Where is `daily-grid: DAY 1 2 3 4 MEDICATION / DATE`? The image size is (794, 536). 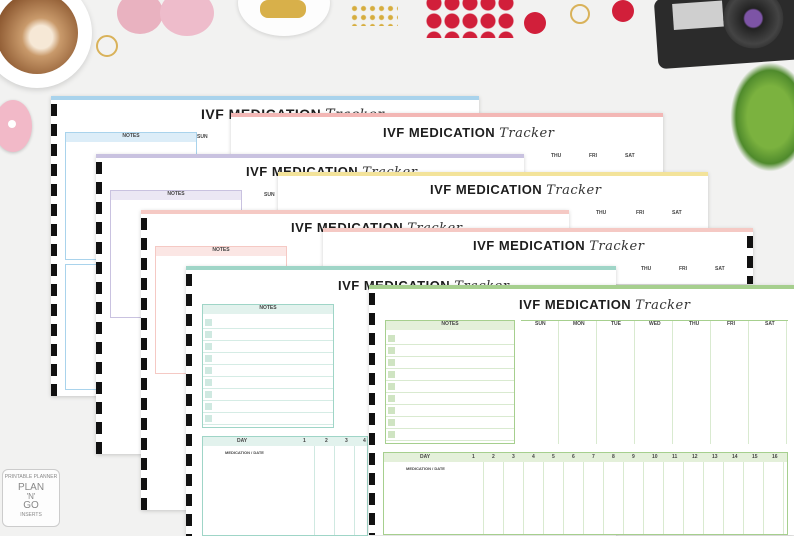 daily-grid: DAY 1 2 3 4 MEDICATION / DATE is located at coordinates (285, 486).